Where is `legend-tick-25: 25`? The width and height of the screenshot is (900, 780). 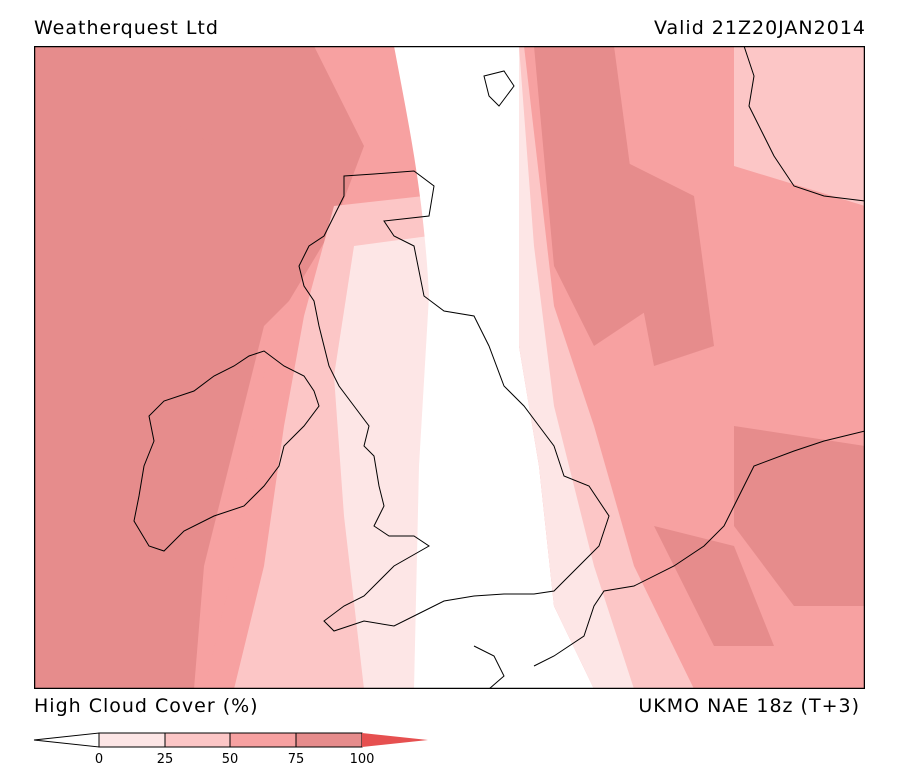
legend-tick-25: 25 is located at coordinates (165, 759).